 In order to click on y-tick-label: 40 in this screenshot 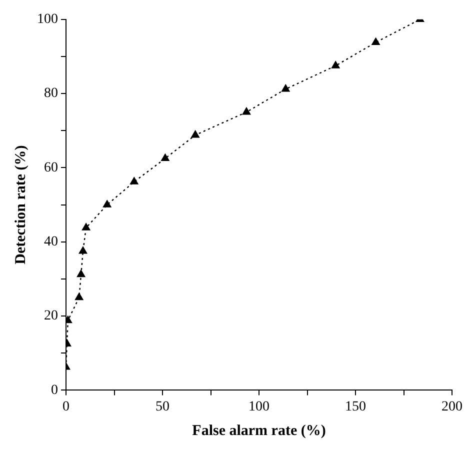, I will do `click(51, 242)`.